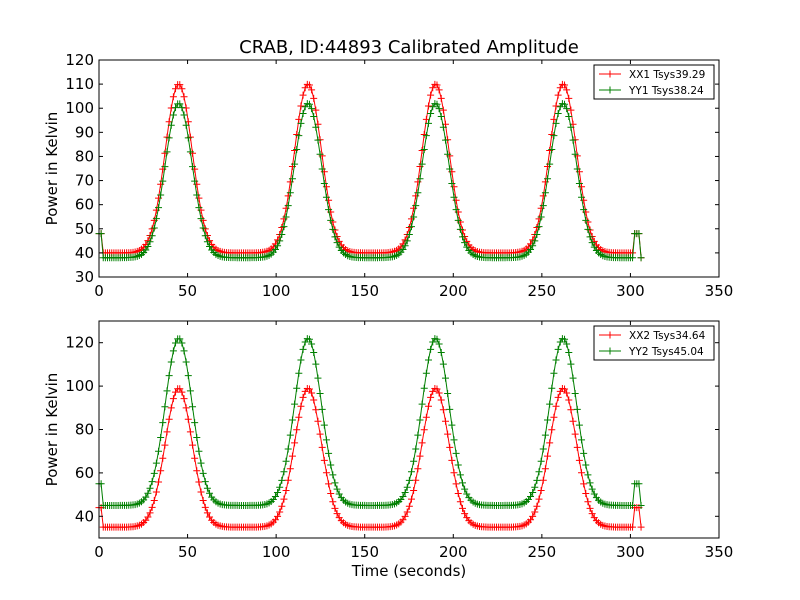  What do you see at coordinates (84, 430) in the screenshot?
I see `y-tick-label: 80` at bounding box center [84, 430].